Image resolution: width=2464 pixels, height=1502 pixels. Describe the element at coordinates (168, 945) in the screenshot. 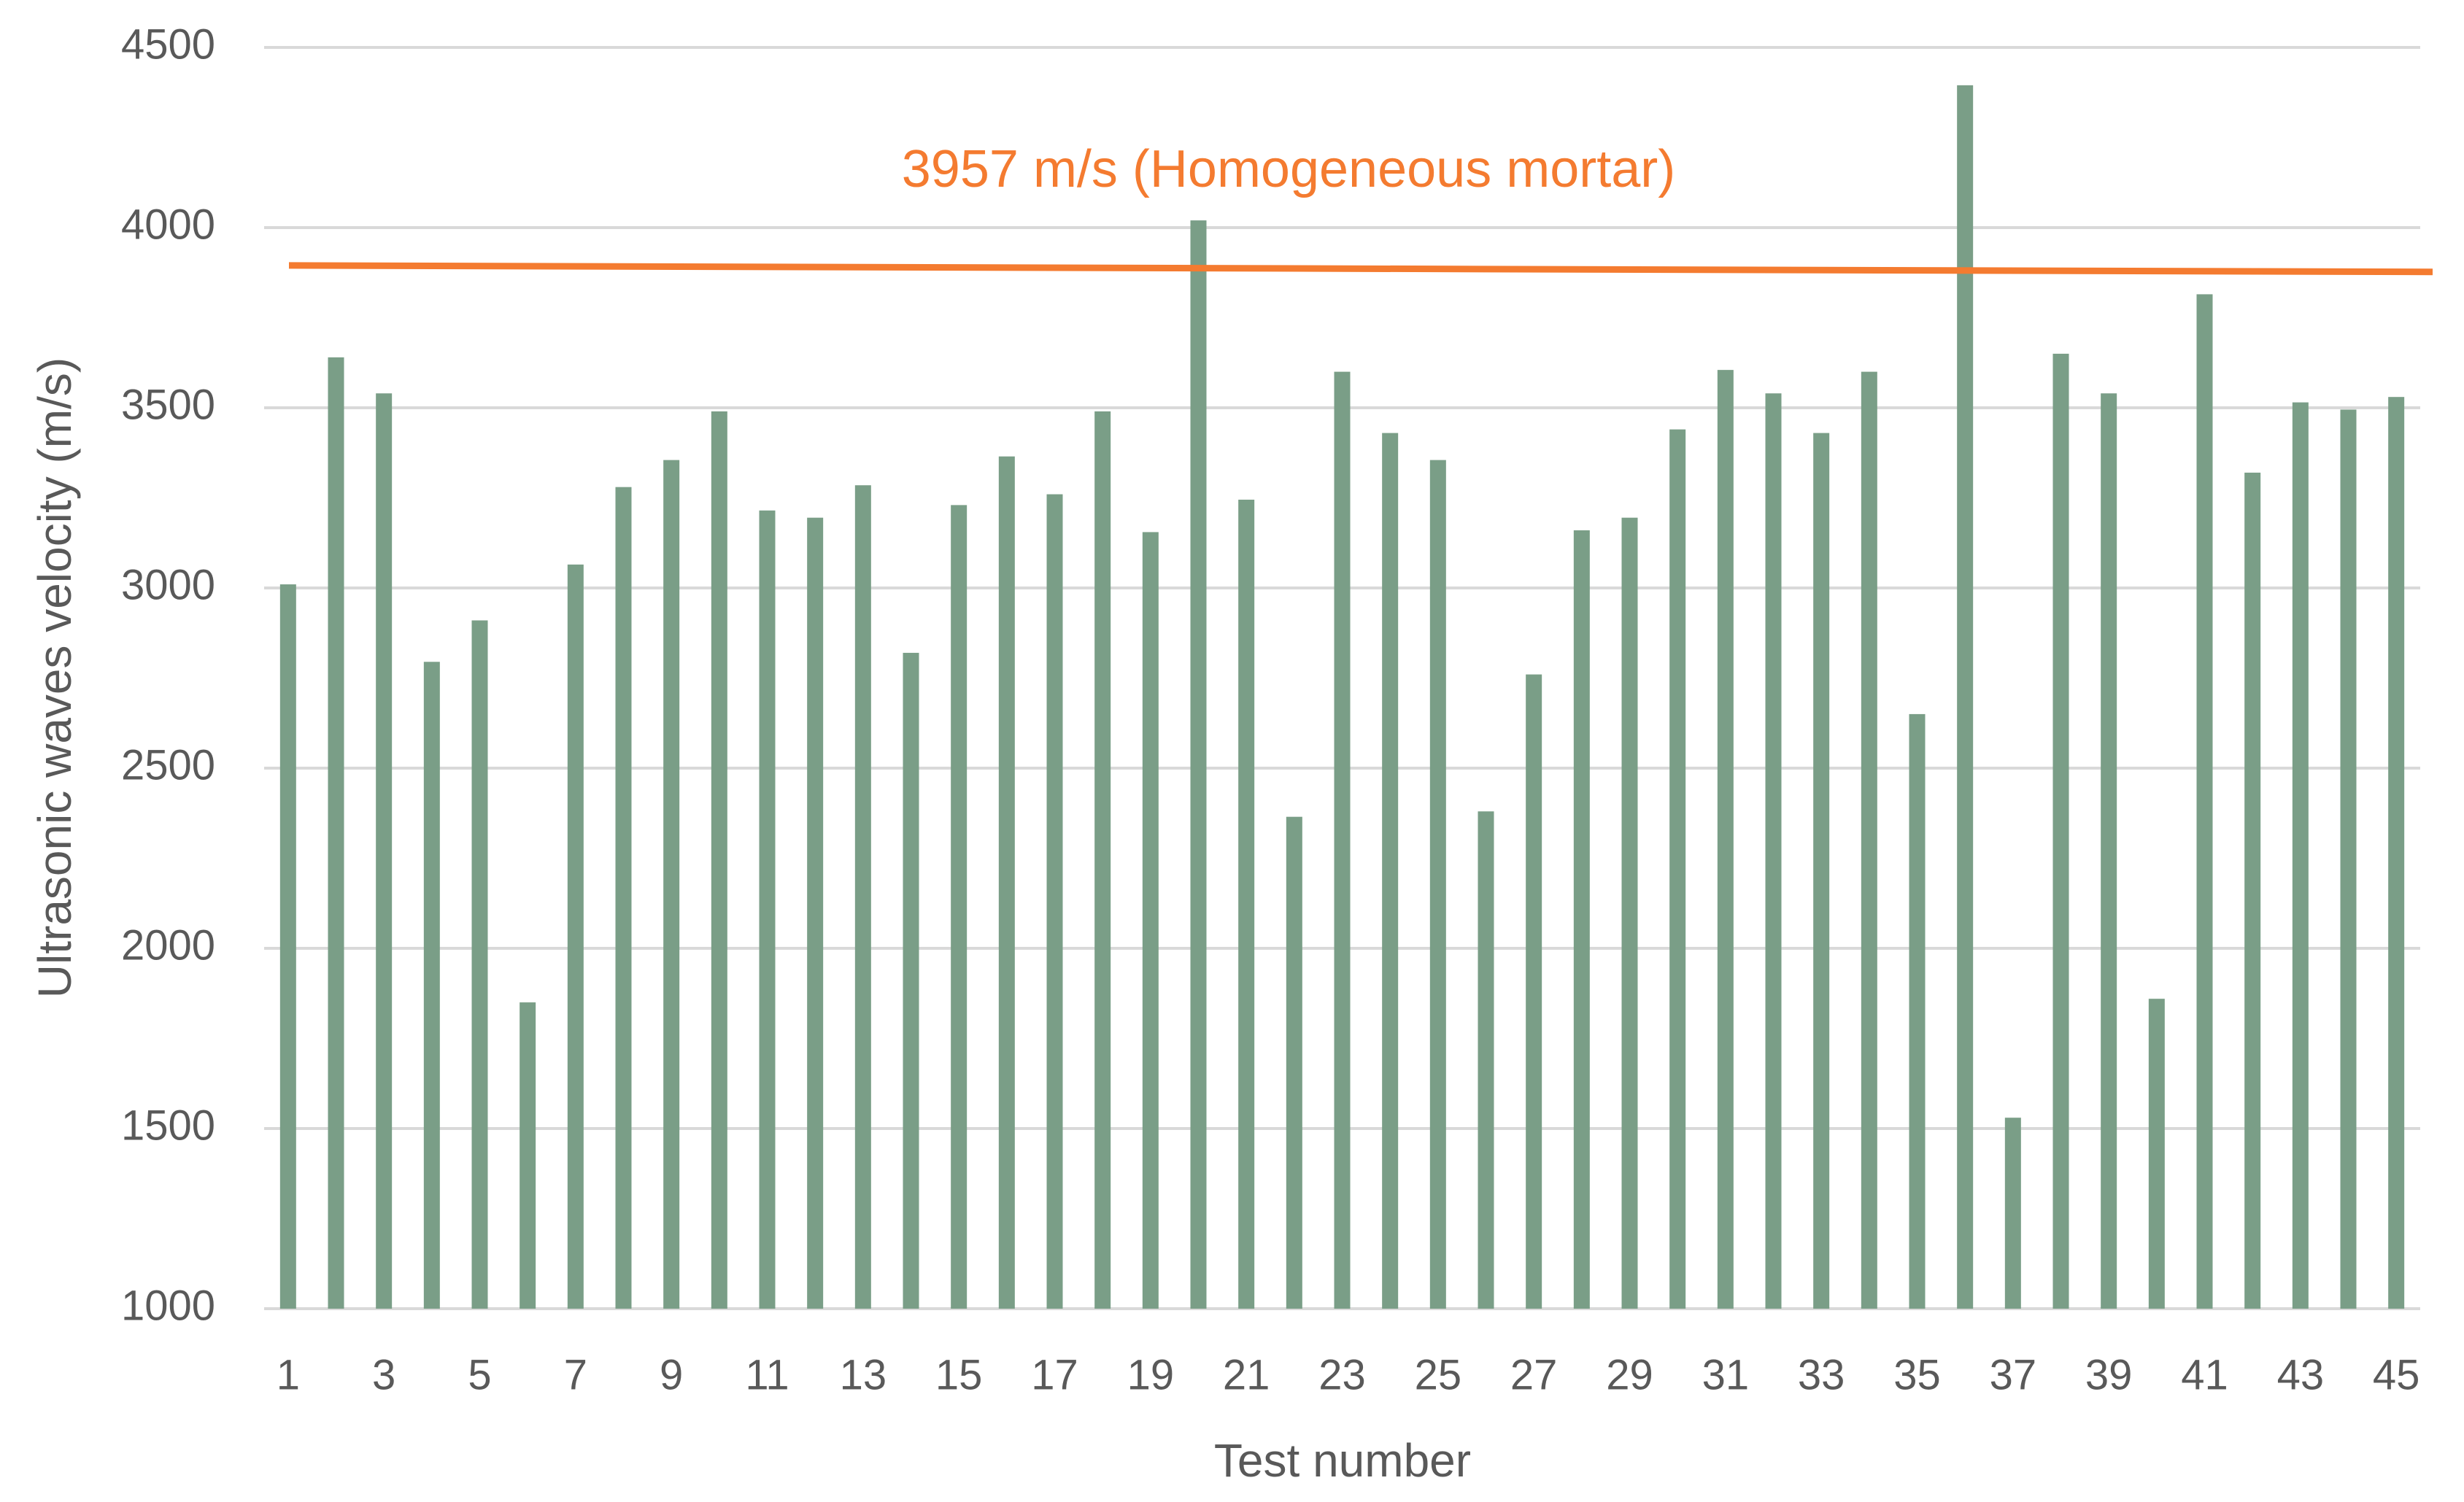

I see `y-tick-label: 2000` at that location.